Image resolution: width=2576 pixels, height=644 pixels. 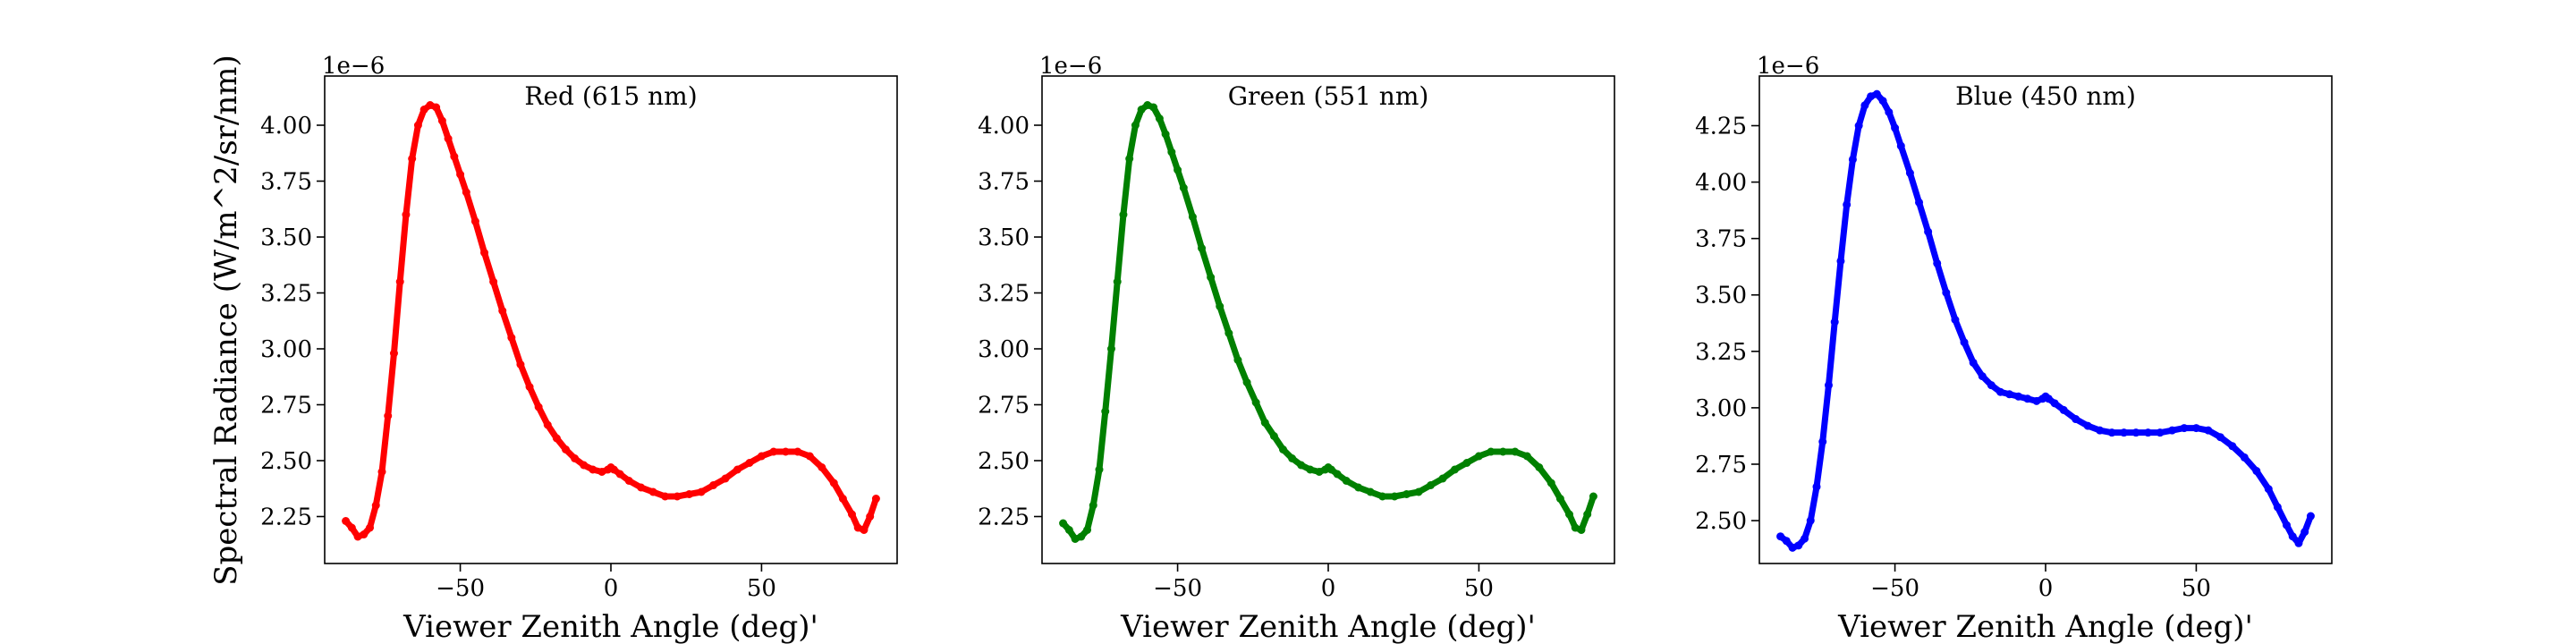 What do you see at coordinates (1328, 96) in the screenshot?
I see `panel-title: Green (551 nm)` at bounding box center [1328, 96].